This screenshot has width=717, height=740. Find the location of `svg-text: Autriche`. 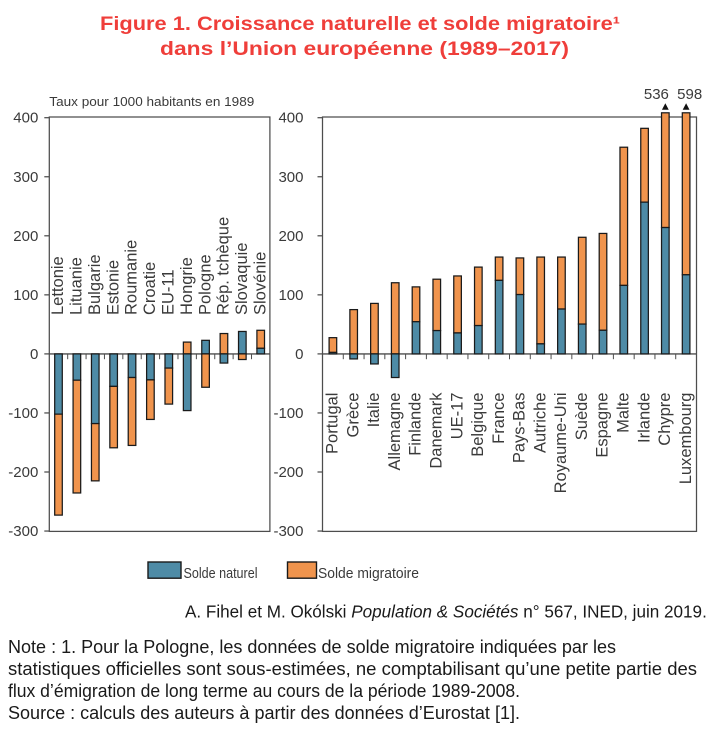

svg-text: Autriche is located at coordinates (540, 423).